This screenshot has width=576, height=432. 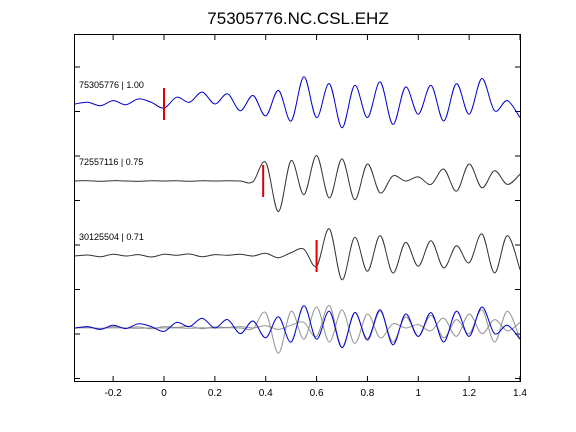 What do you see at coordinates (114, 393) in the screenshot?
I see `x-tick-label: -0.2` at bounding box center [114, 393].